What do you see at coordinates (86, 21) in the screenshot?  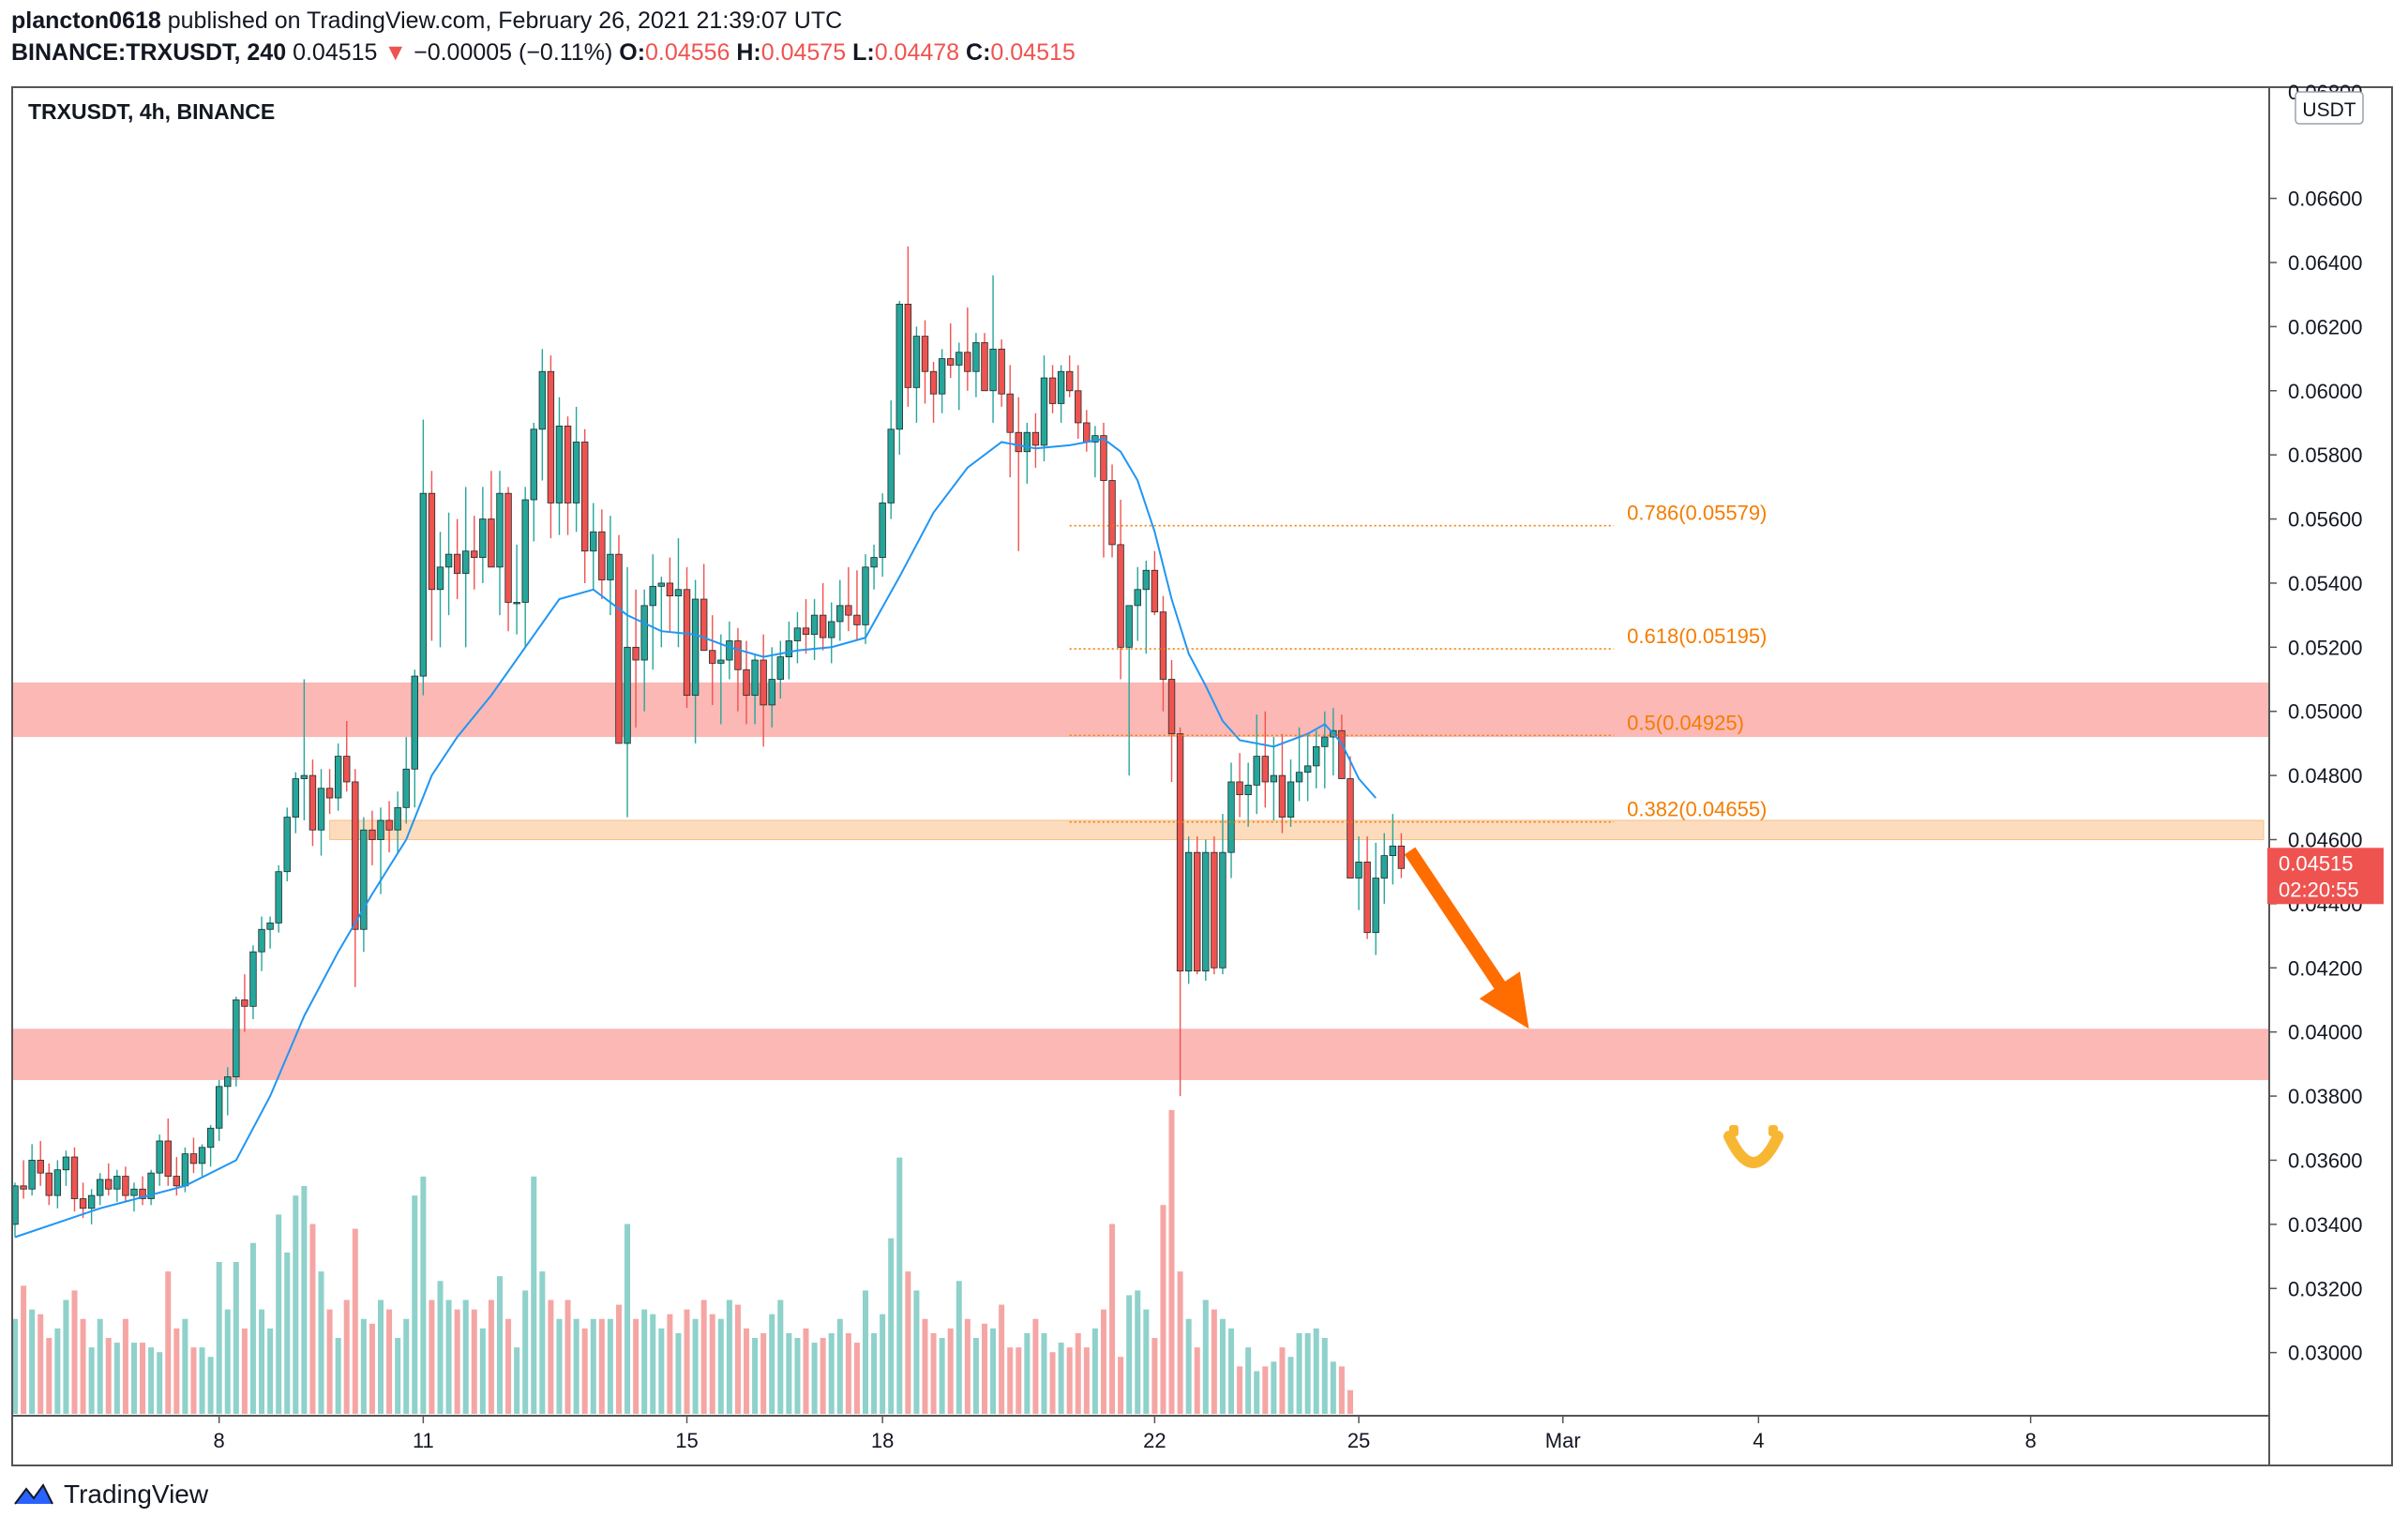 I see `author: plancton0618` at bounding box center [86, 21].